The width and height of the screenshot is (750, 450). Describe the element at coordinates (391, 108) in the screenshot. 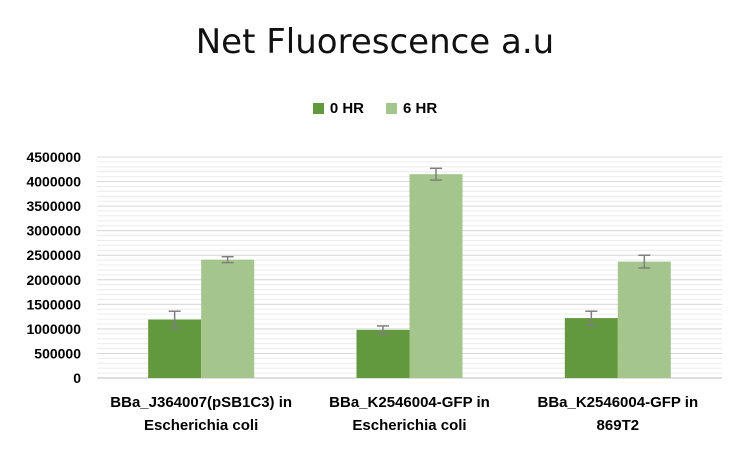

I see `legend-swatch-6hr` at that location.